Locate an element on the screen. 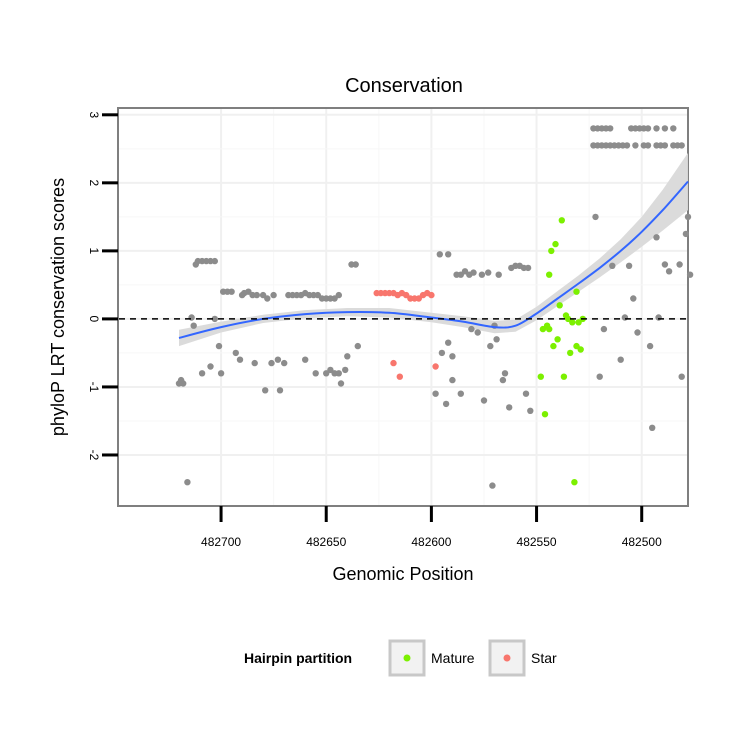  smooth-line is located at coordinates (433, 259).